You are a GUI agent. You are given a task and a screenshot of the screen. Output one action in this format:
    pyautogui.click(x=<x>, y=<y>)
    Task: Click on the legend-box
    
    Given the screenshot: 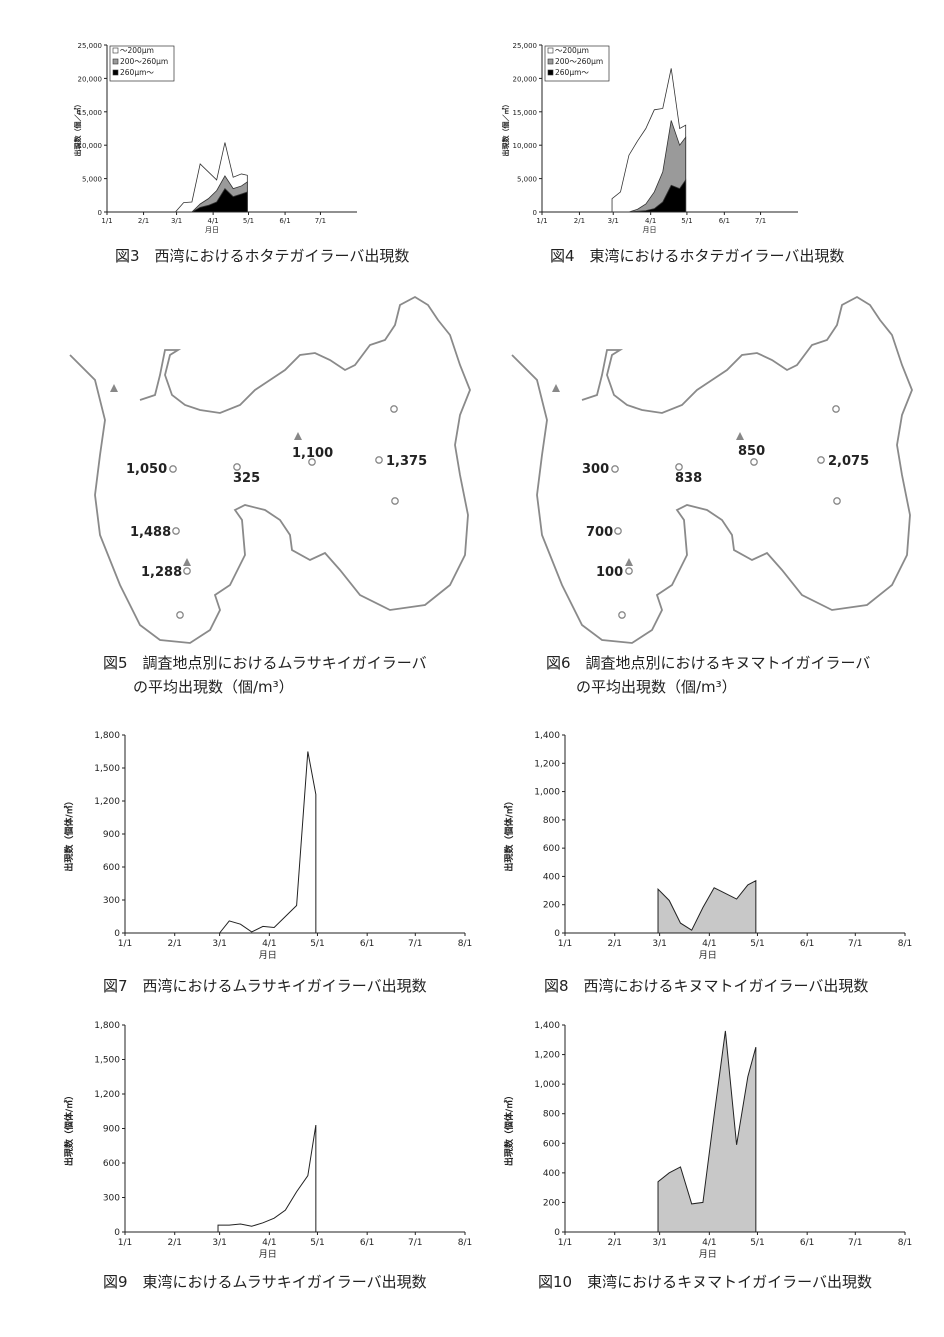 What is the action you would take?
    pyautogui.click(x=577, y=63)
    